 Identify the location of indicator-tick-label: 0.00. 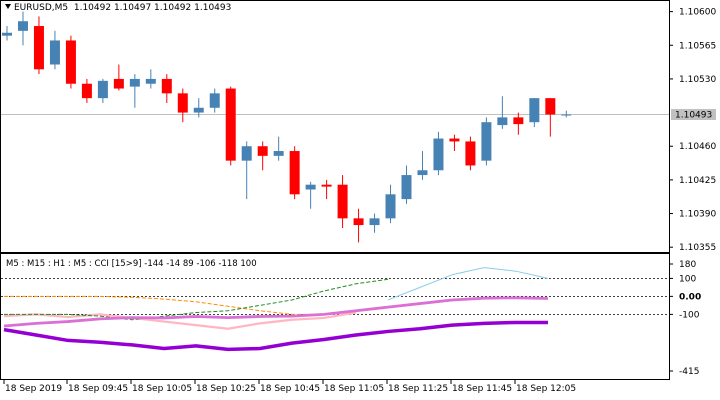
(690, 297).